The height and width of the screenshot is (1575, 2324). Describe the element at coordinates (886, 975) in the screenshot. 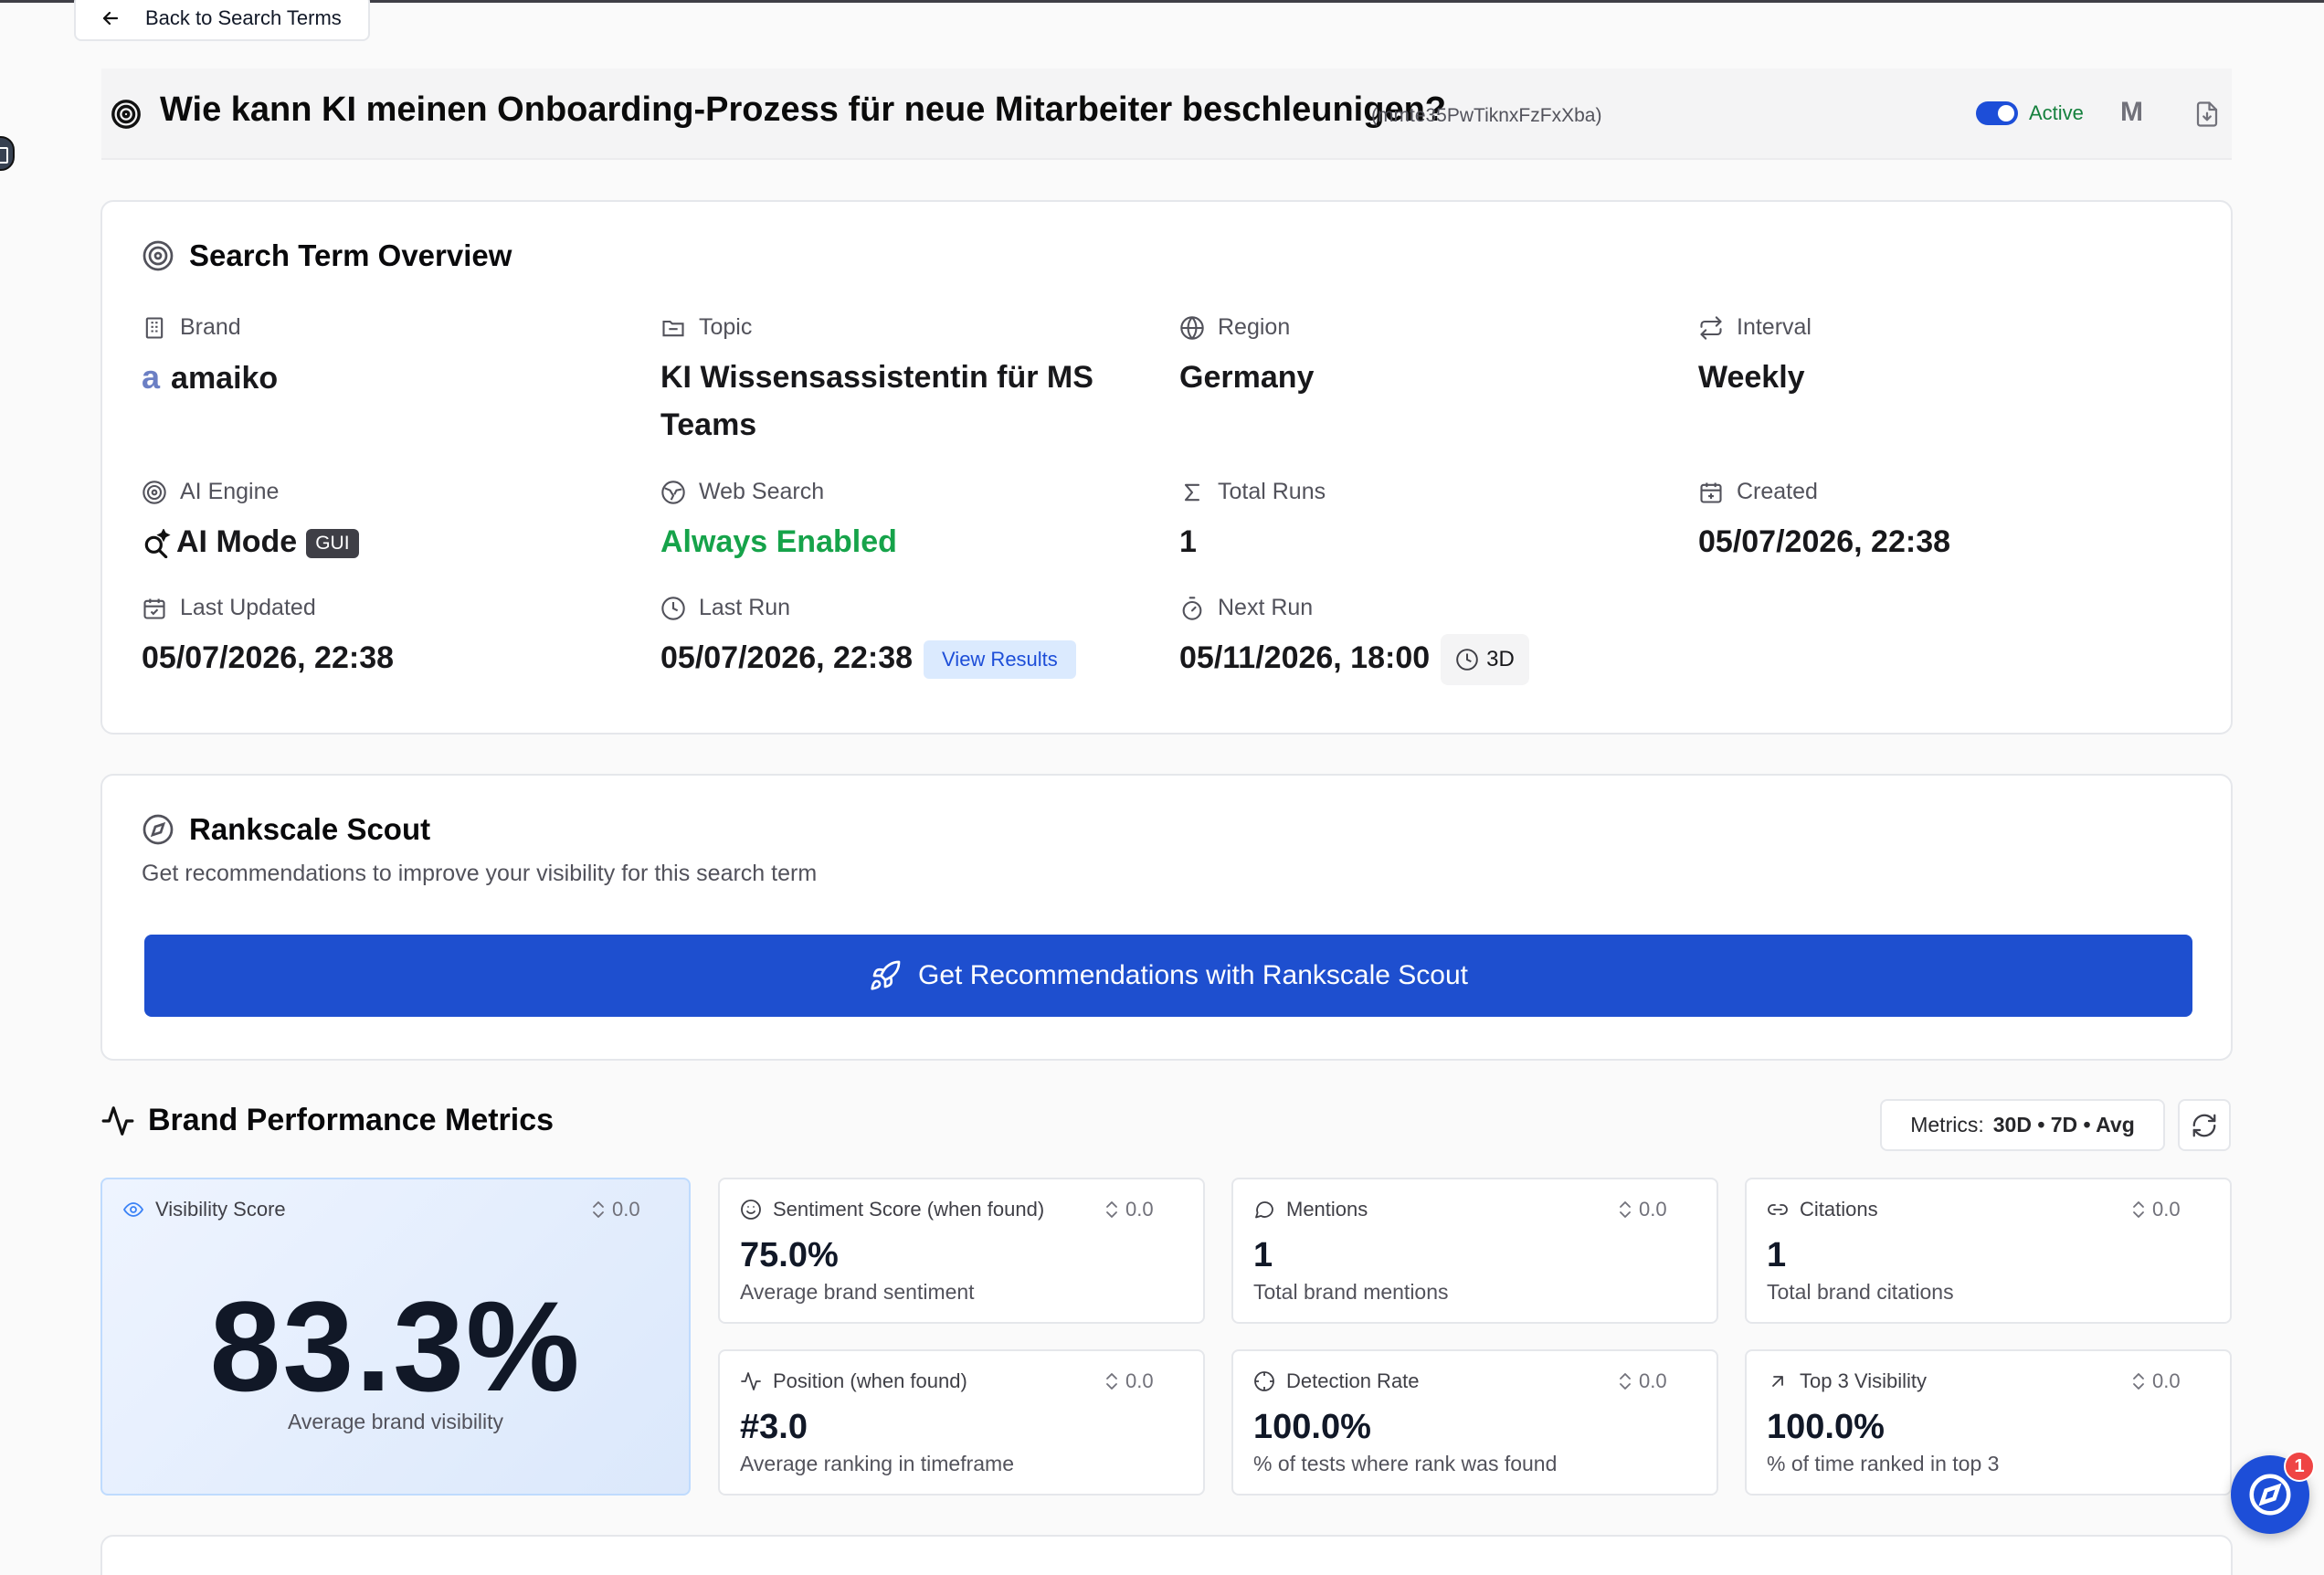

I see `rocket-icon` at that location.